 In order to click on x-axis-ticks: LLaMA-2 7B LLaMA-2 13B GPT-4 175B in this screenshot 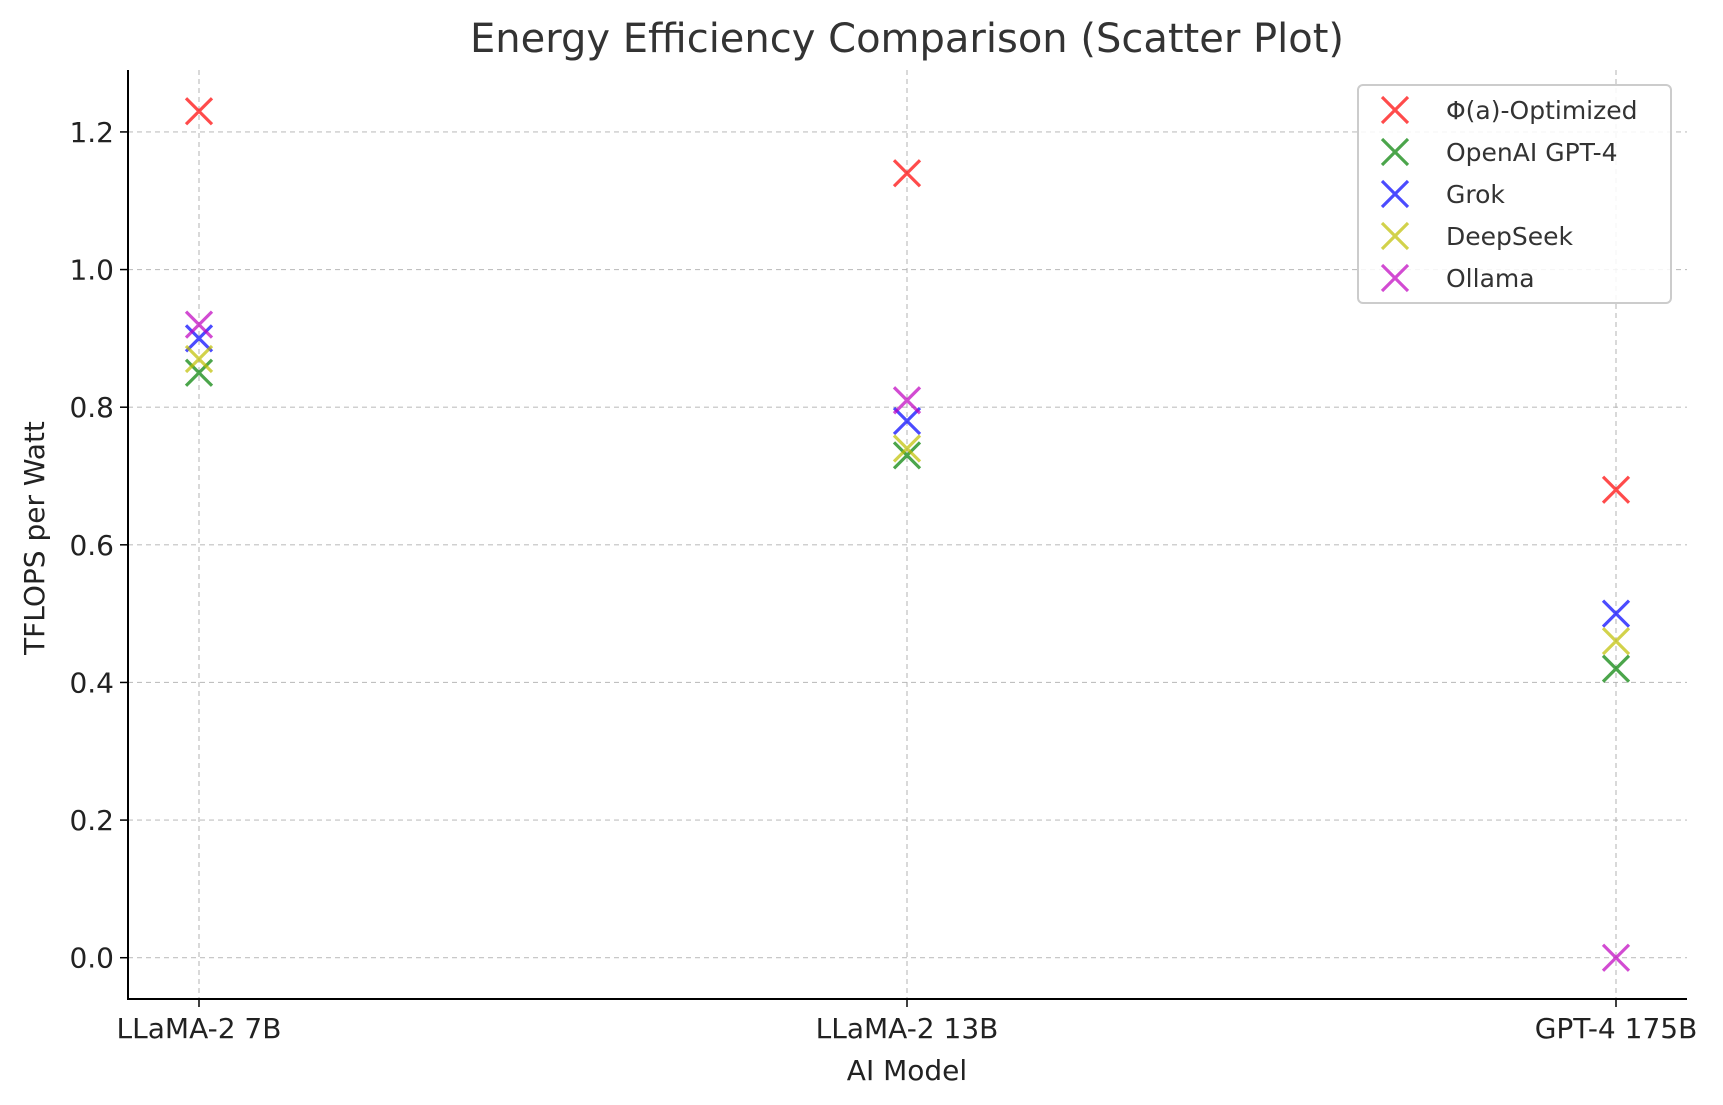, I will do `click(907, 1022)`.